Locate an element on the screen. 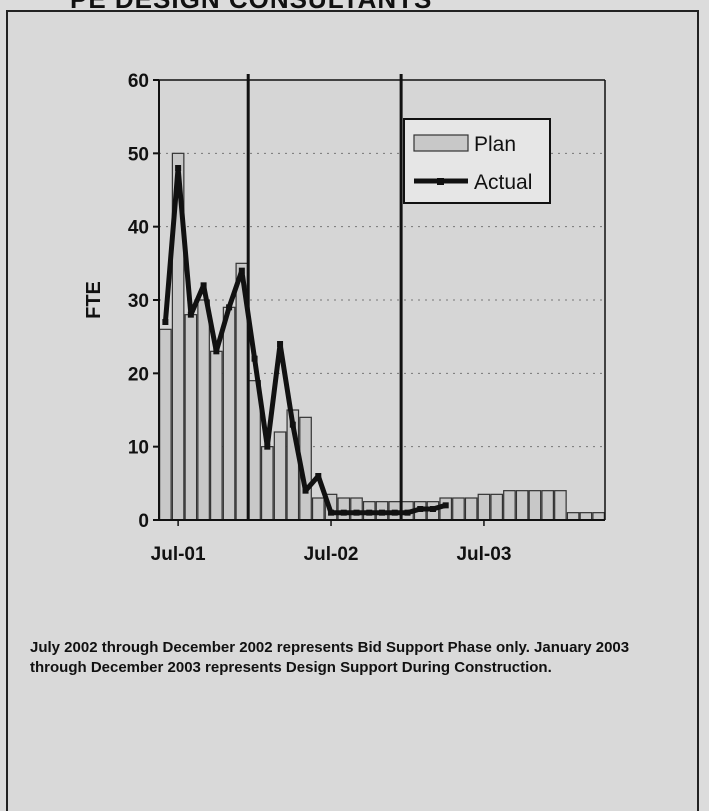 This screenshot has width=709, height=811. legend-actual-marker is located at coordinates (440, 181).